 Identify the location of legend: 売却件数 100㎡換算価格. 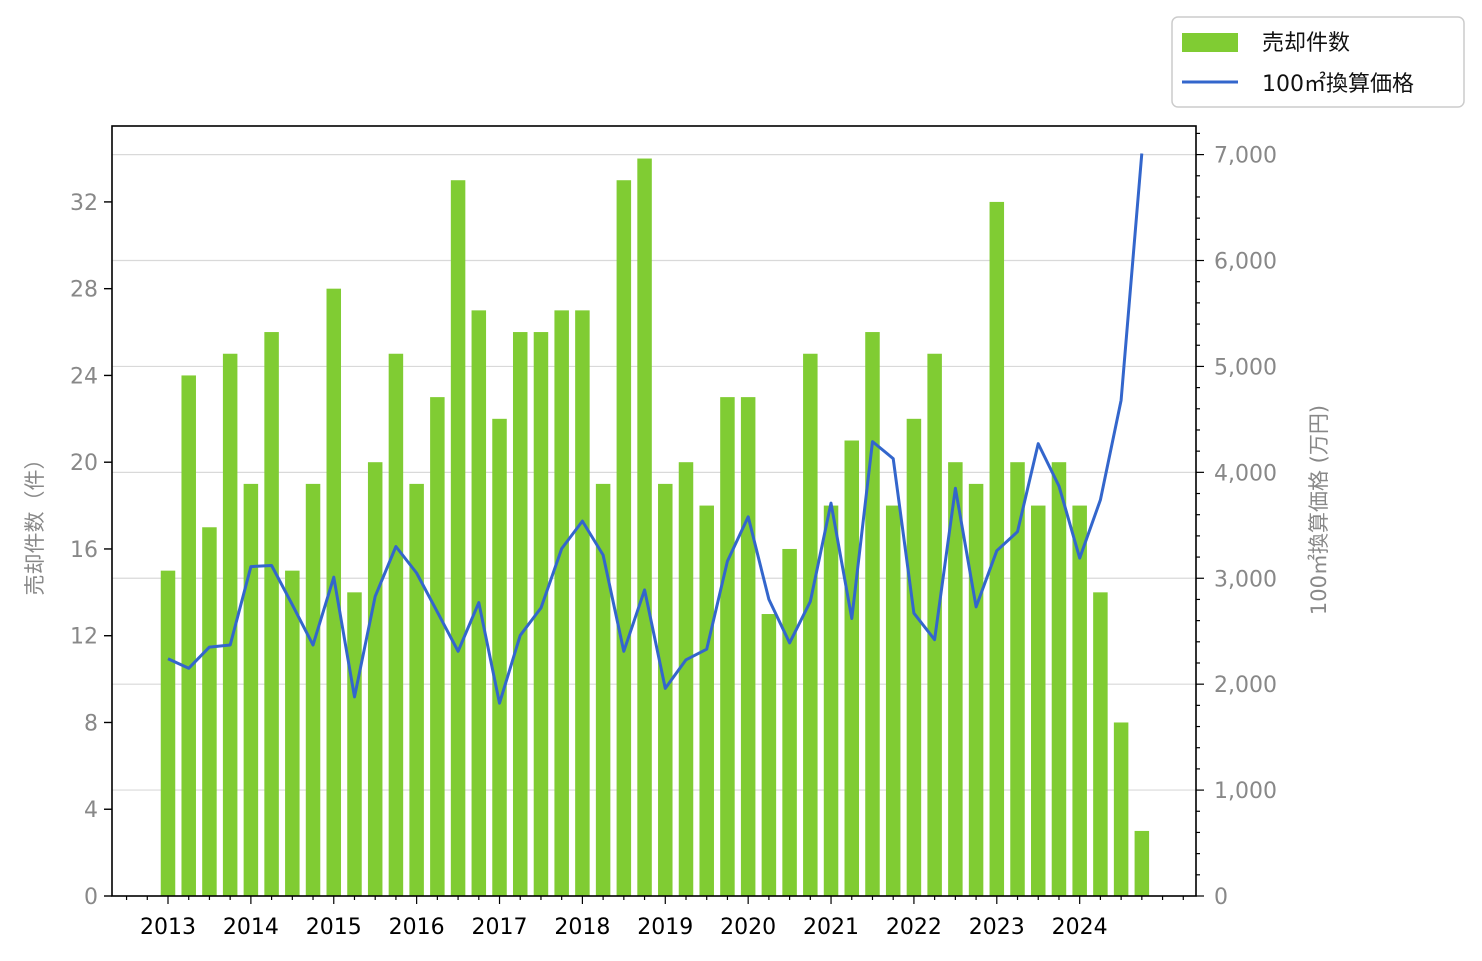
(1318, 62).